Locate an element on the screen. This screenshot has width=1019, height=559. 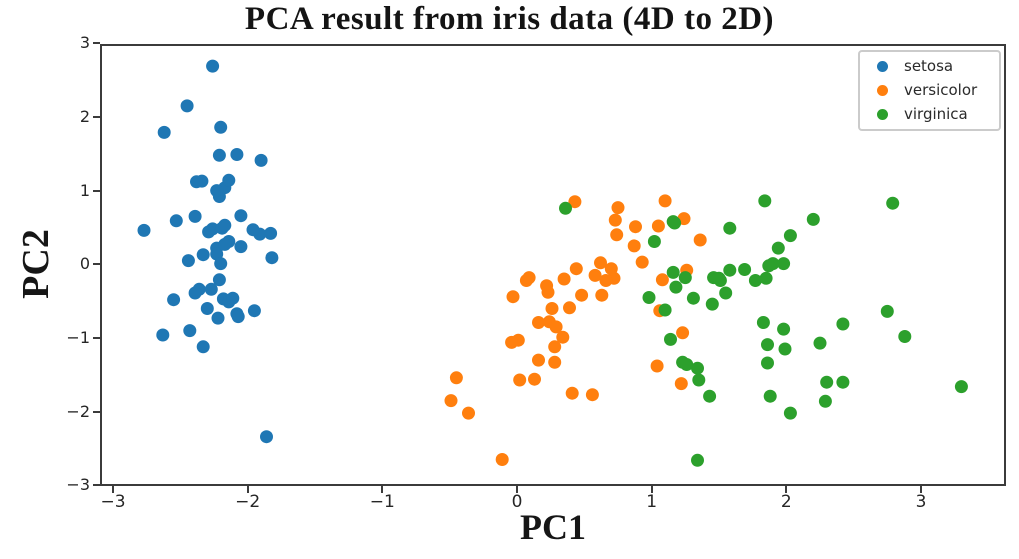
y-tick-label: 2 is located at coordinates (84, 116).